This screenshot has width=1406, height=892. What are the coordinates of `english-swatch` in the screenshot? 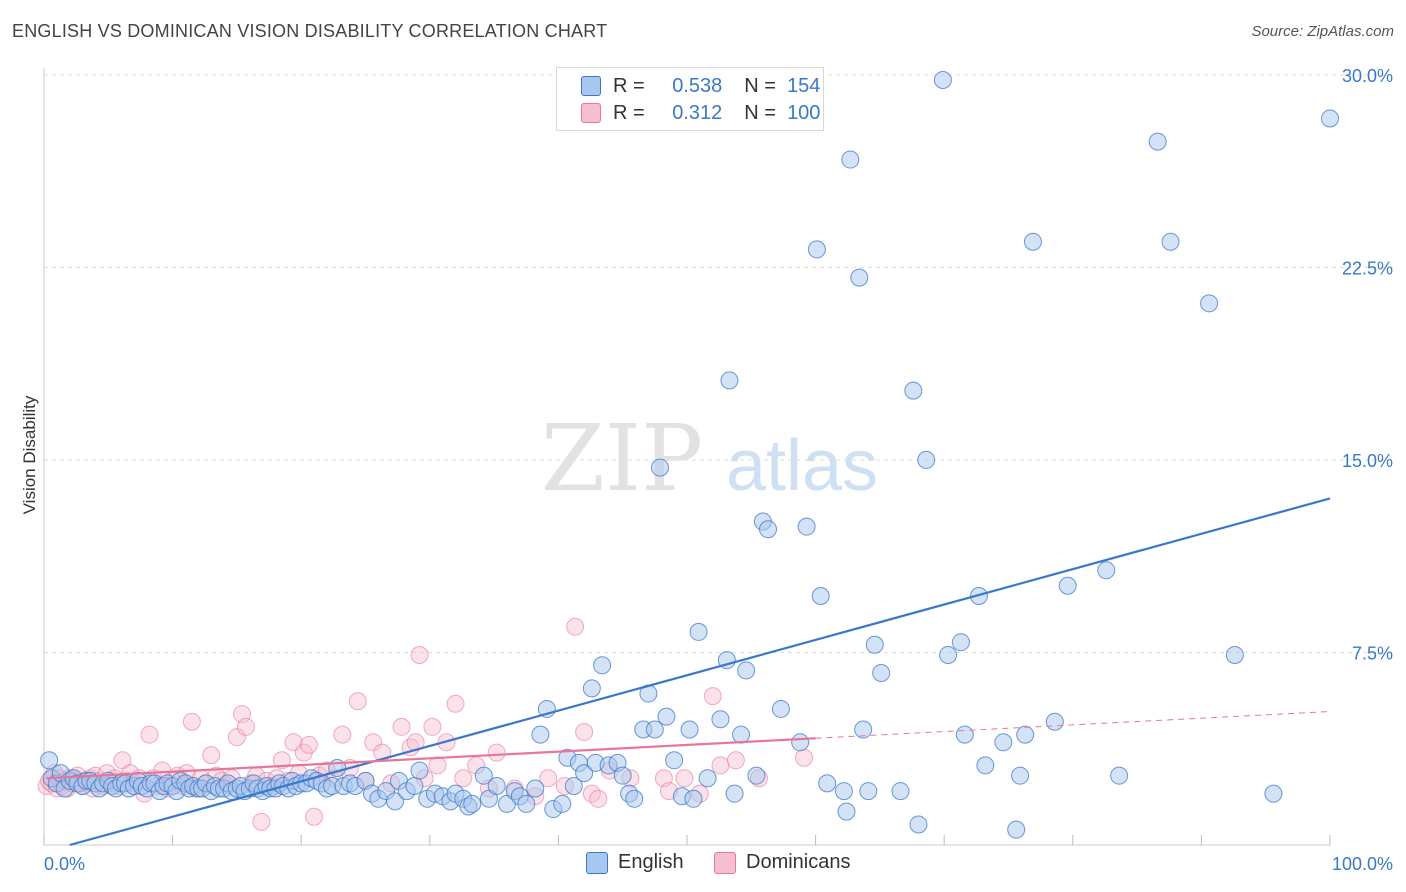 It's located at (597, 862).